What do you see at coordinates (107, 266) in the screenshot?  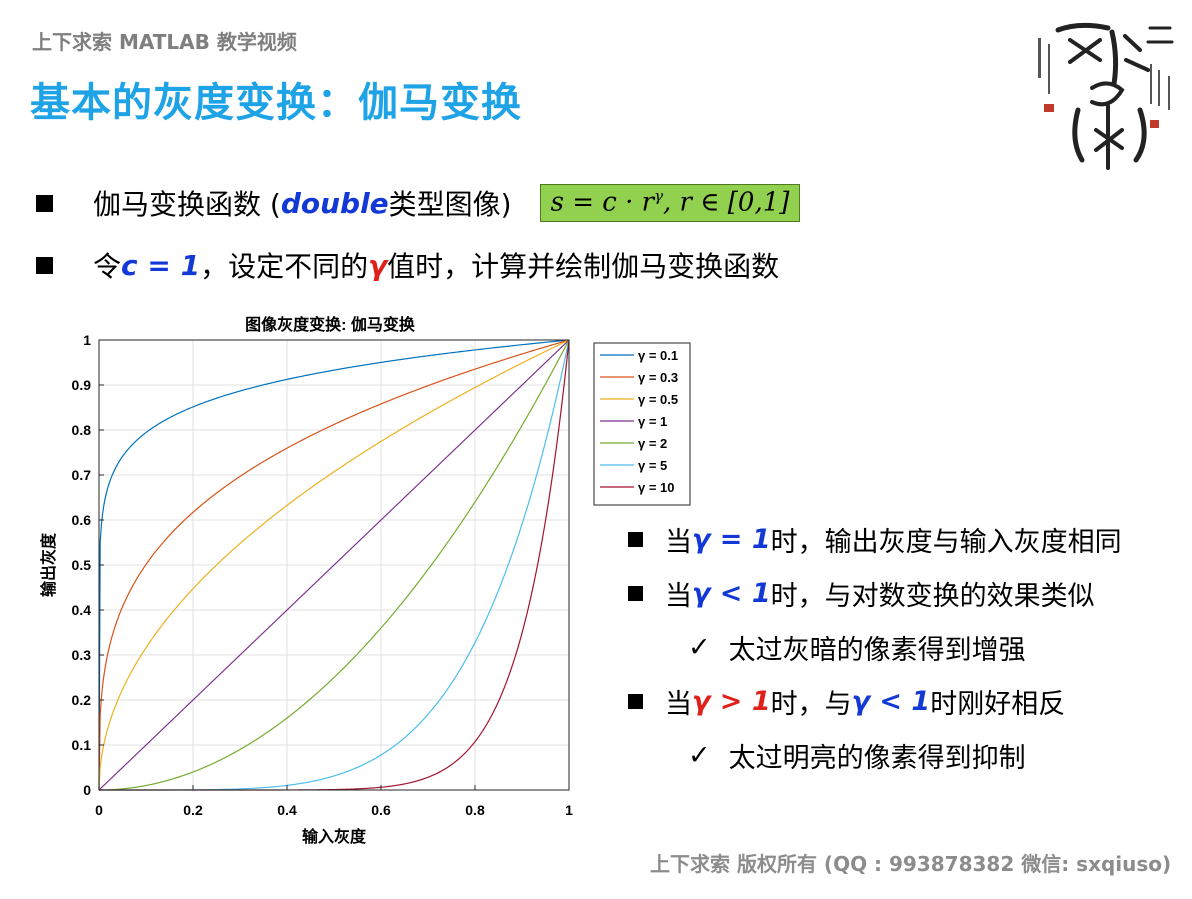 I see `bullet-text: 令` at bounding box center [107, 266].